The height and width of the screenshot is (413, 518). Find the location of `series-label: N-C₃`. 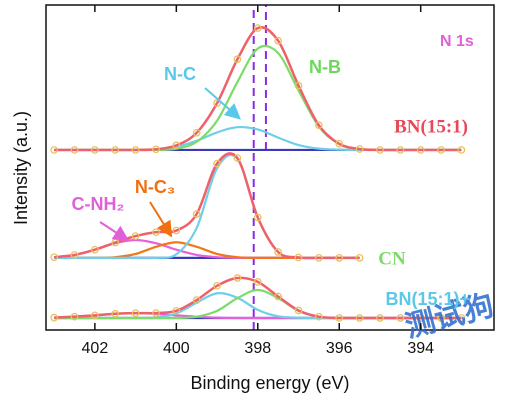

series-label: N-C₃ is located at coordinates (155, 187).